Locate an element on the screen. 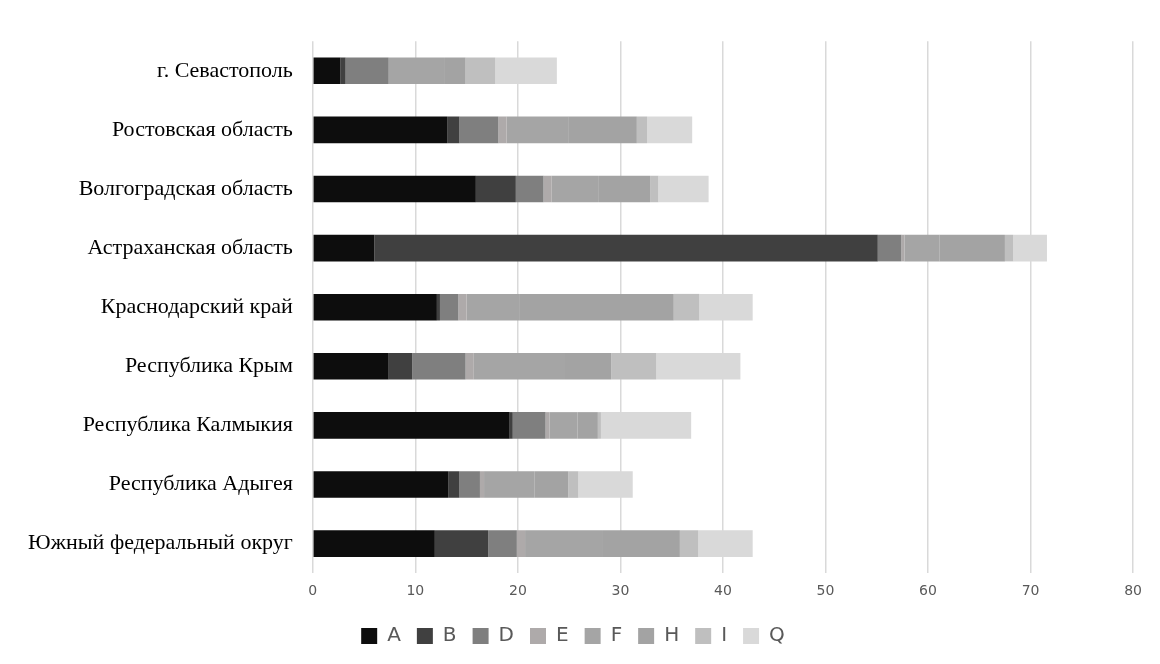 Image resolution: width=1160 pixels, height=664 pixels. y-tick-label: Ростовская область is located at coordinates (202, 128).